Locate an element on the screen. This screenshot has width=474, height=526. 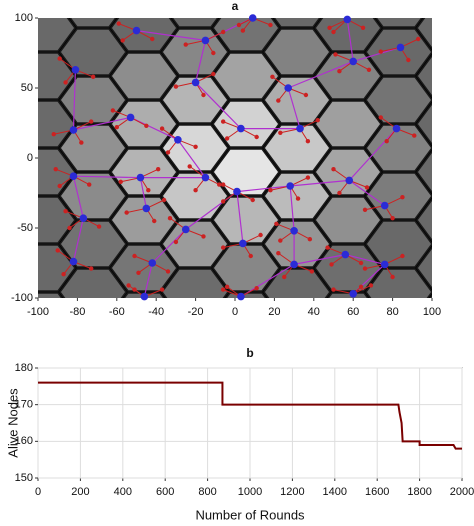
x-tick-label: 600 is located at coordinates (165, 492).